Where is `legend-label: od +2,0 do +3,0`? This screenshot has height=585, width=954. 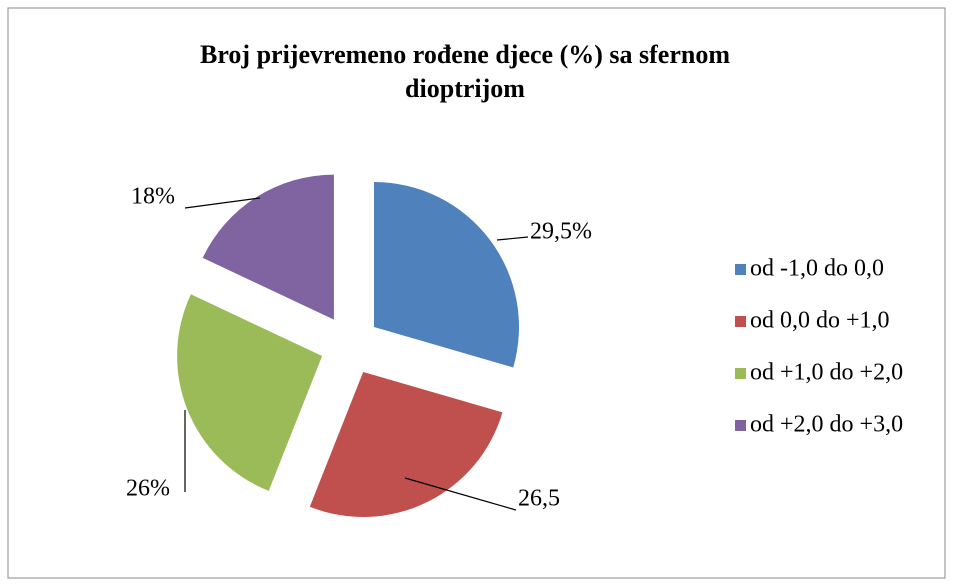
legend-label: od +2,0 do +3,0 is located at coordinates (826, 425).